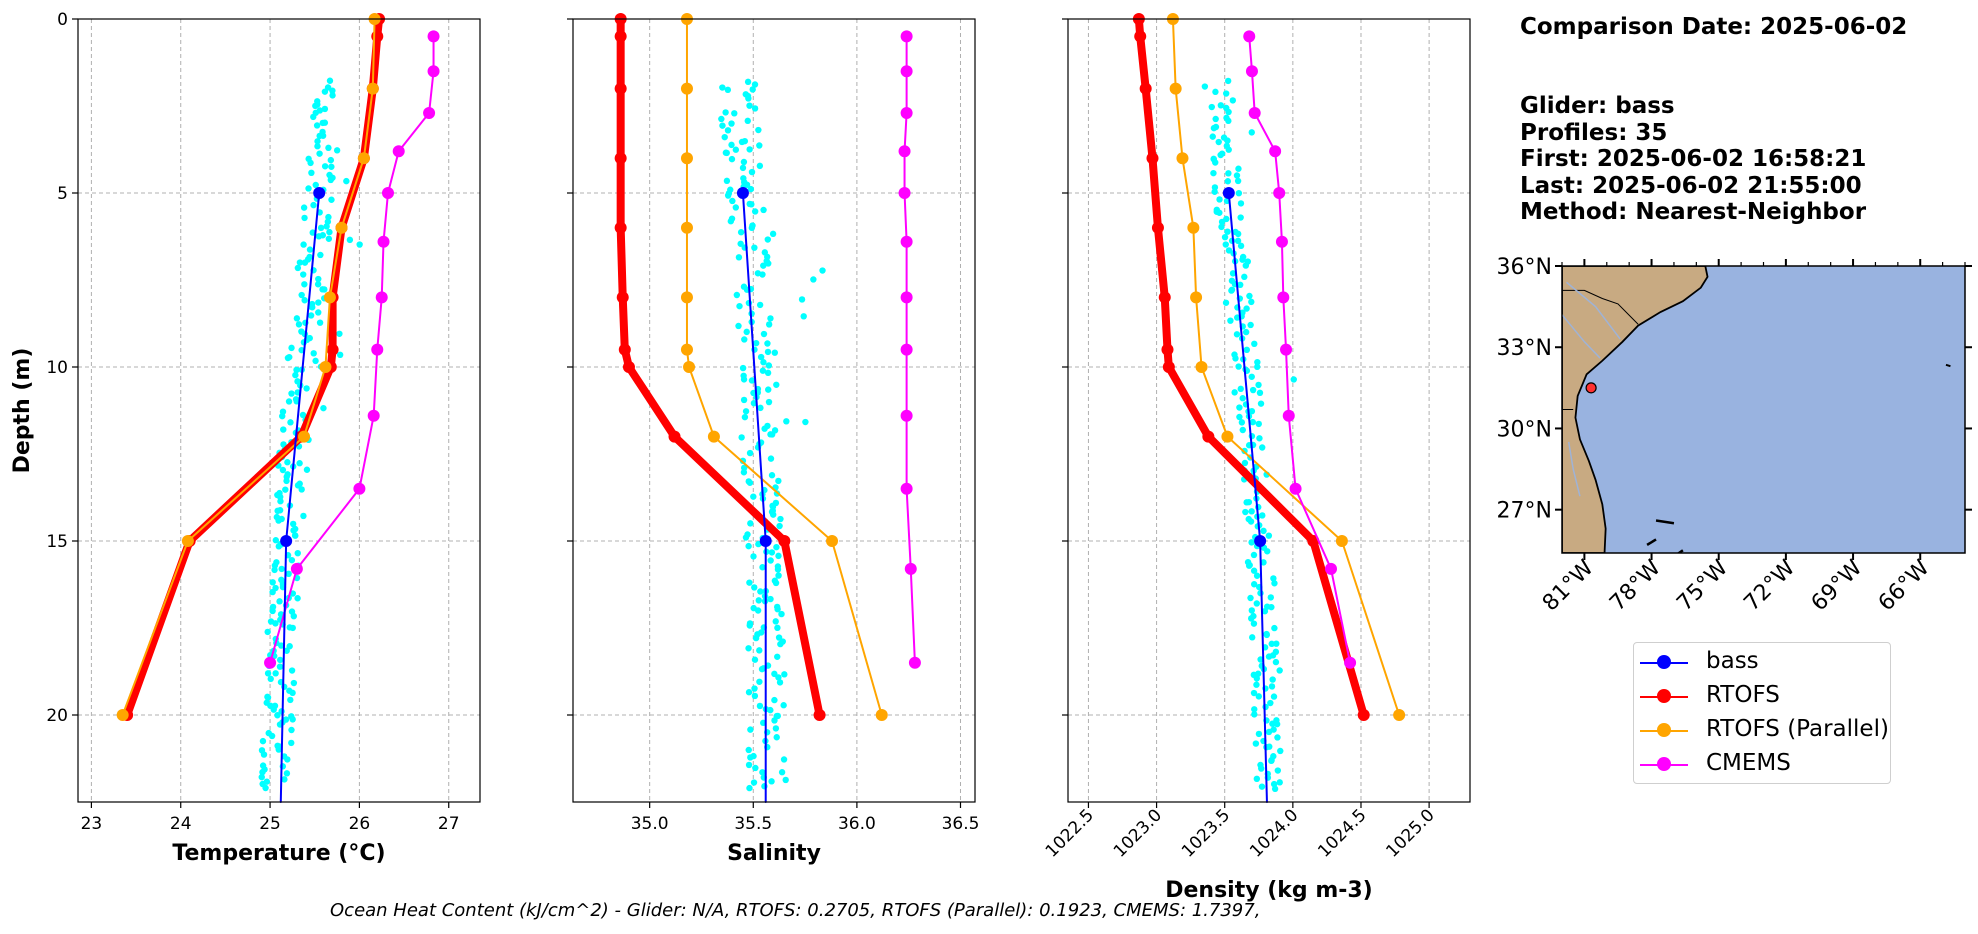  Describe the element at coordinates (1756, 409) in the screenshot. I see `map-features` at that location.